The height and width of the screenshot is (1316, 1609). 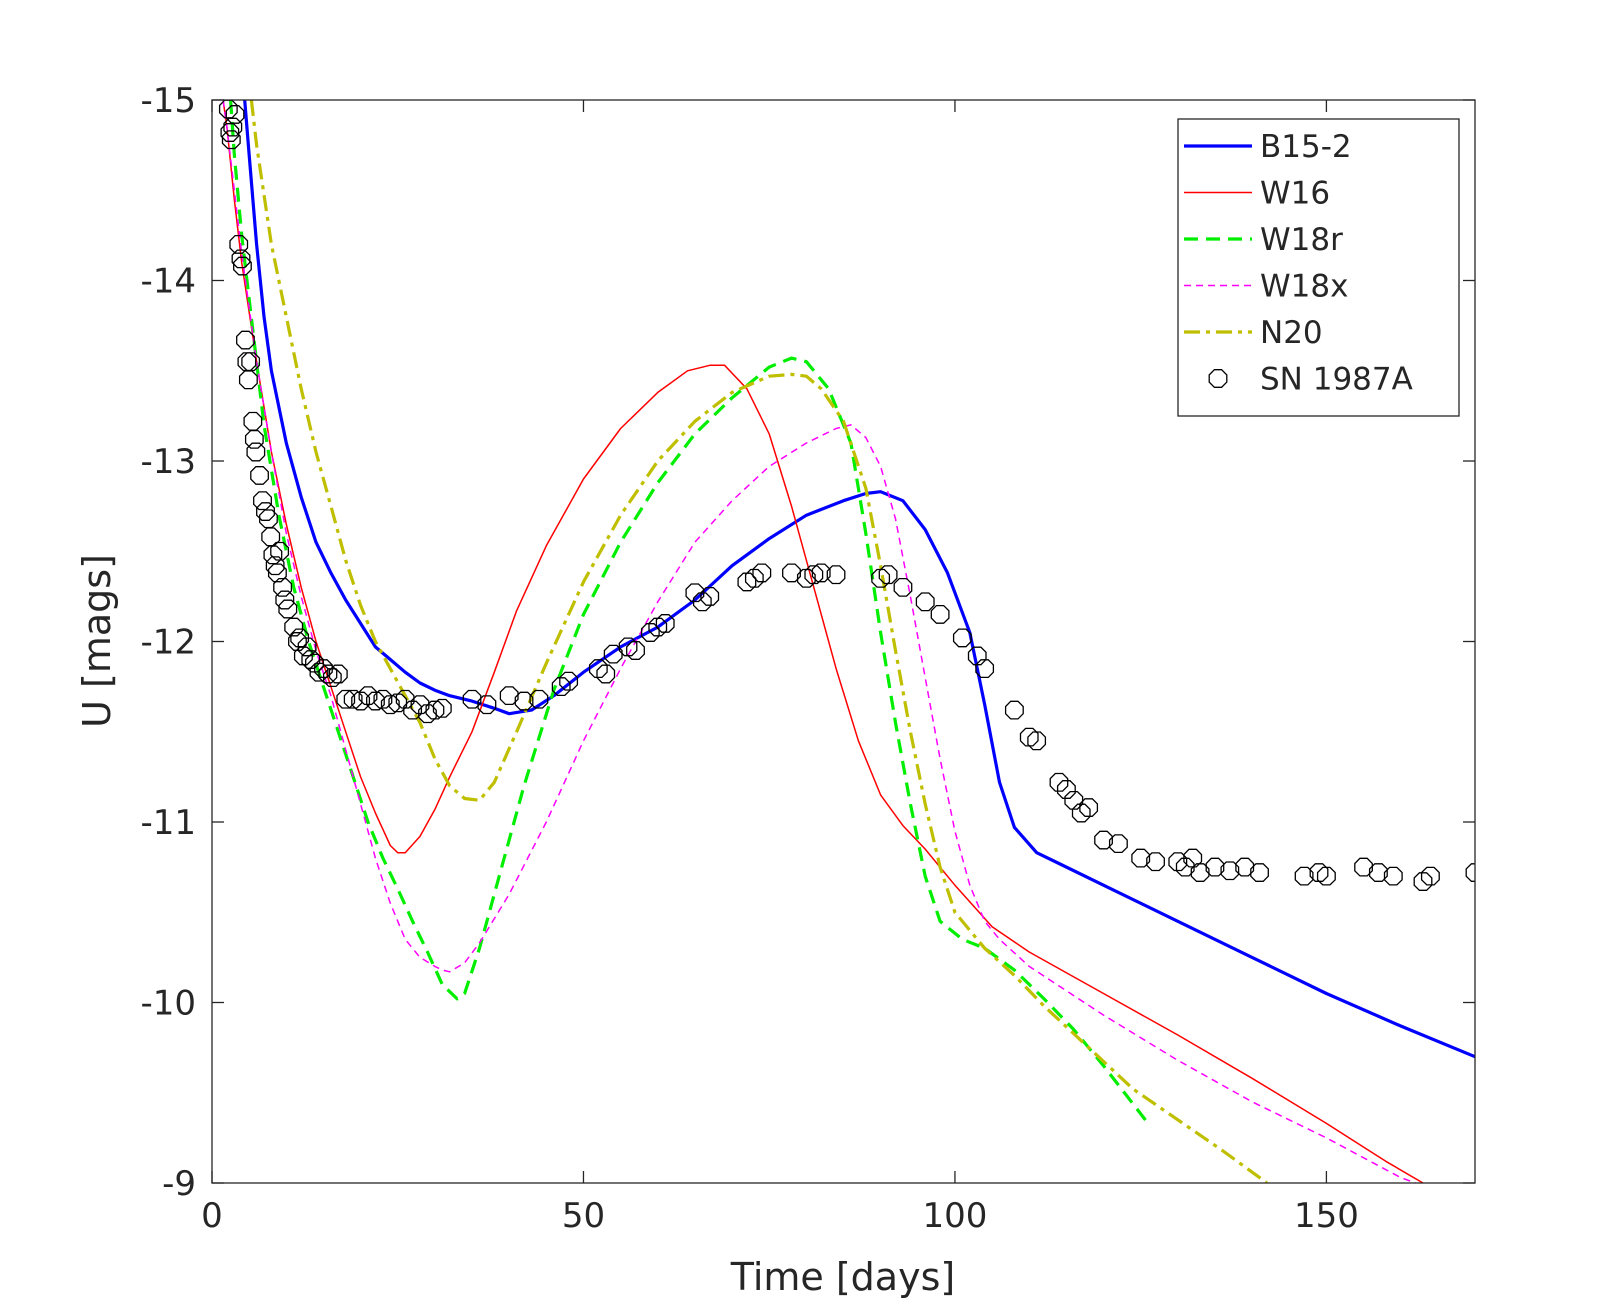 I want to click on legend: B15-2 W16 W18r W18x N20 SN 1987A, so click(x=1318, y=267).